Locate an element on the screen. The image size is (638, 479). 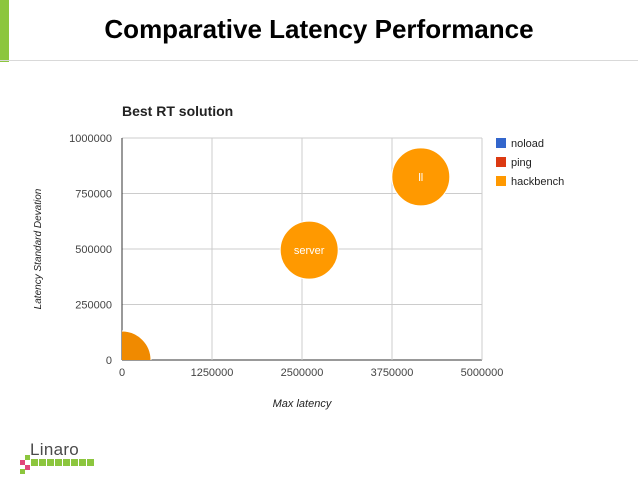
y-tick-label: 1000000 is located at coordinates (90, 139).